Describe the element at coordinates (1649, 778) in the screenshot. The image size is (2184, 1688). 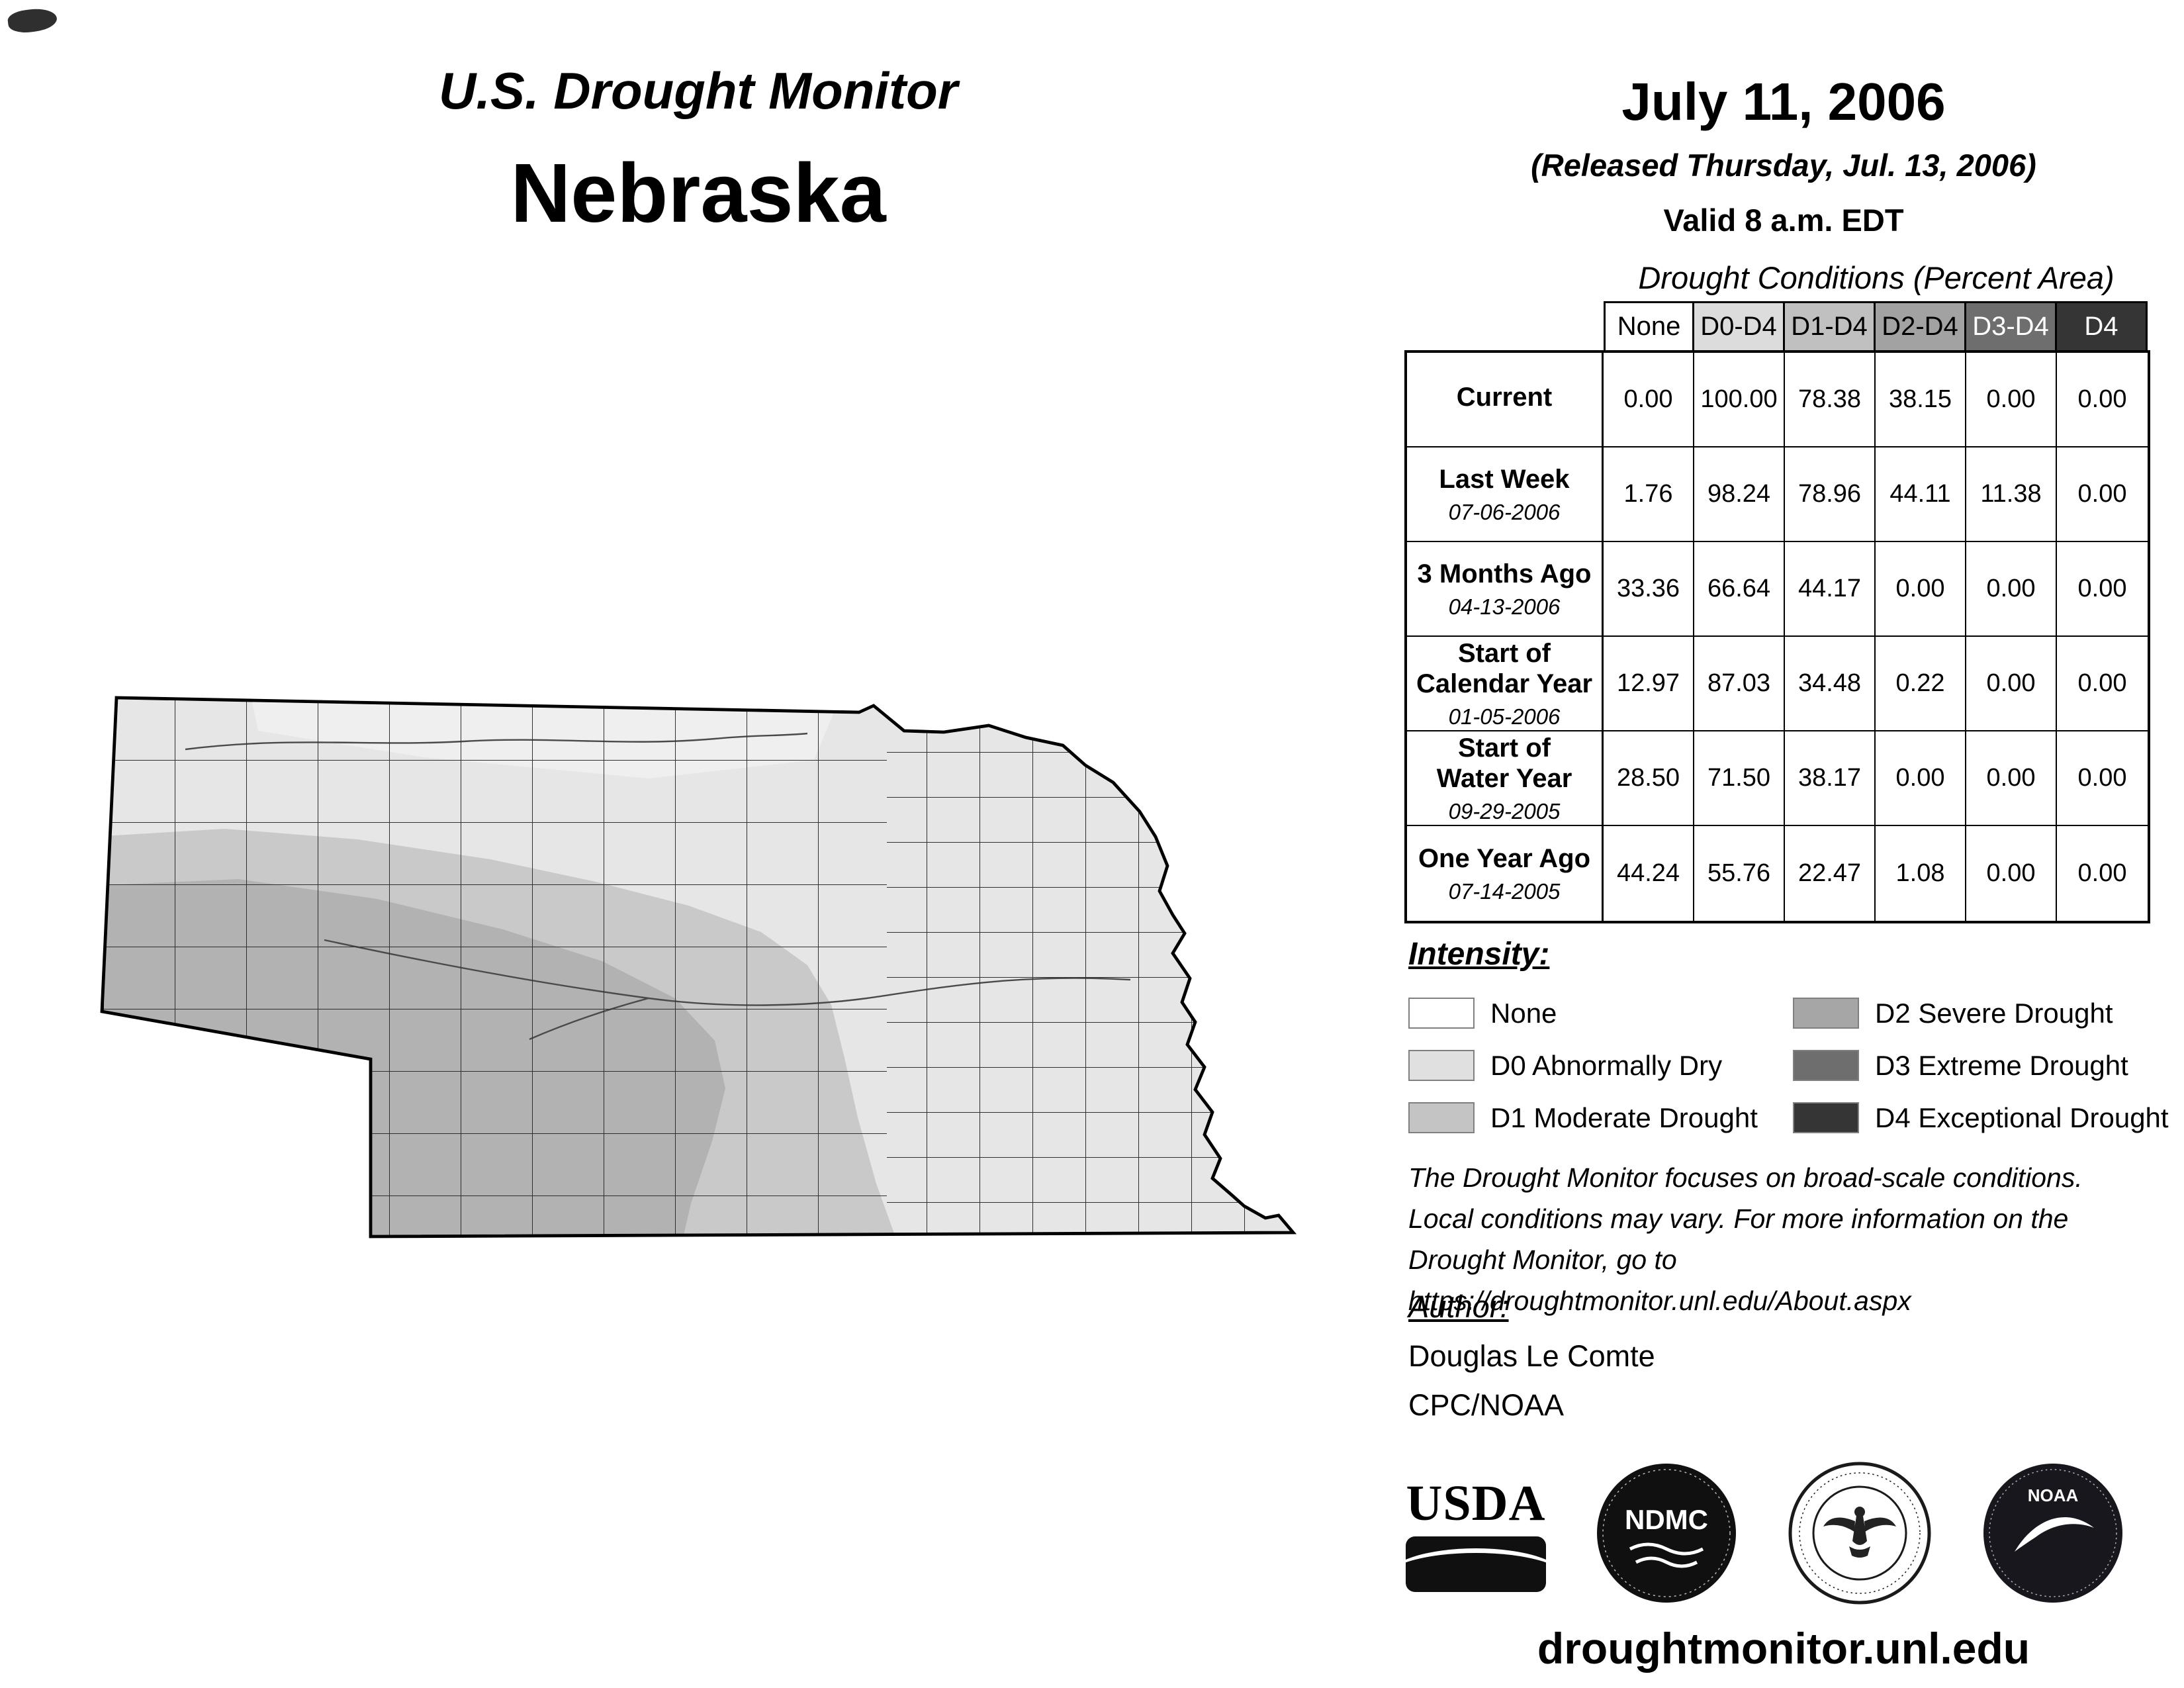
I see `table-value: 28.50` at that location.